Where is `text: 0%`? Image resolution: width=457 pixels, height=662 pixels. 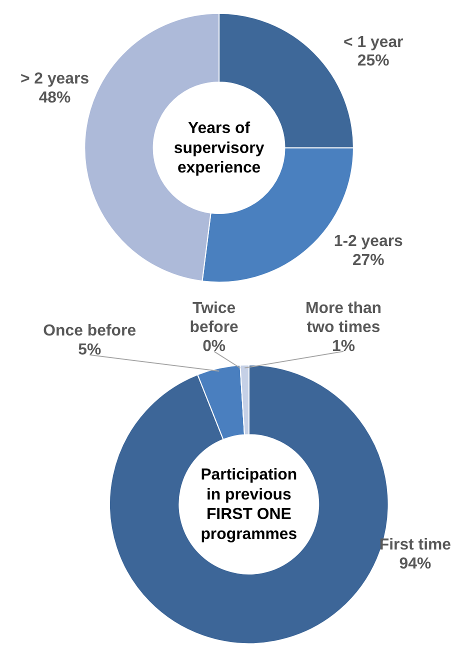 text: 0% is located at coordinates (214, 346).